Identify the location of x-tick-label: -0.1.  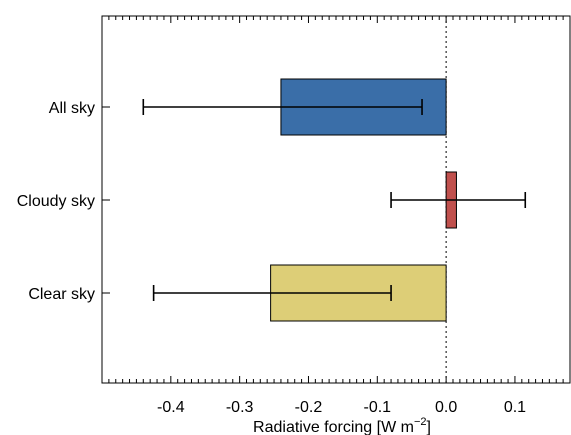
(378, 407).